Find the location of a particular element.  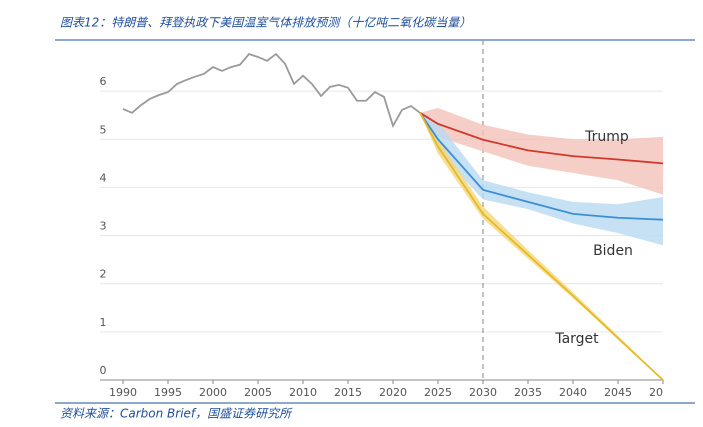

x-tick-label: 1995 is located at coordinates (168, 392).